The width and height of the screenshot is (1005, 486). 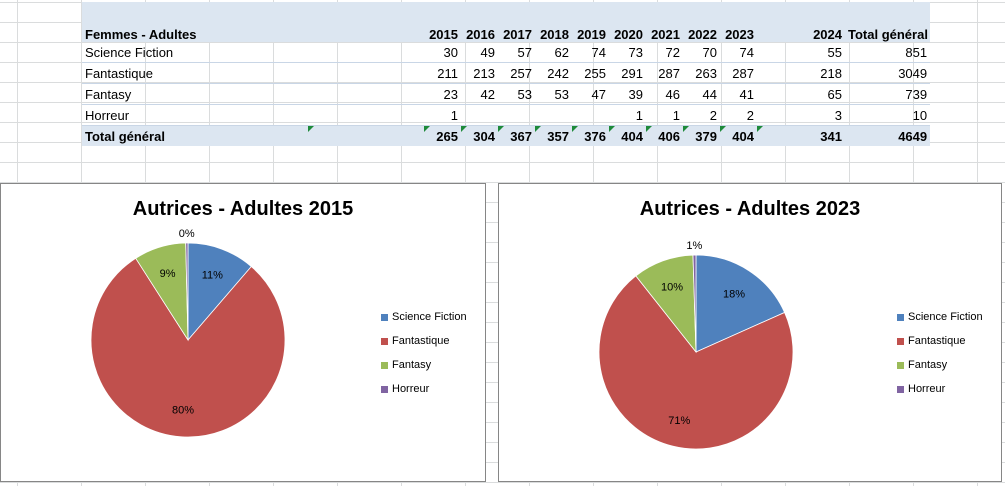 I want to click on chart-title: Autrices - Adultes 2015, so click(x=243, y=209).